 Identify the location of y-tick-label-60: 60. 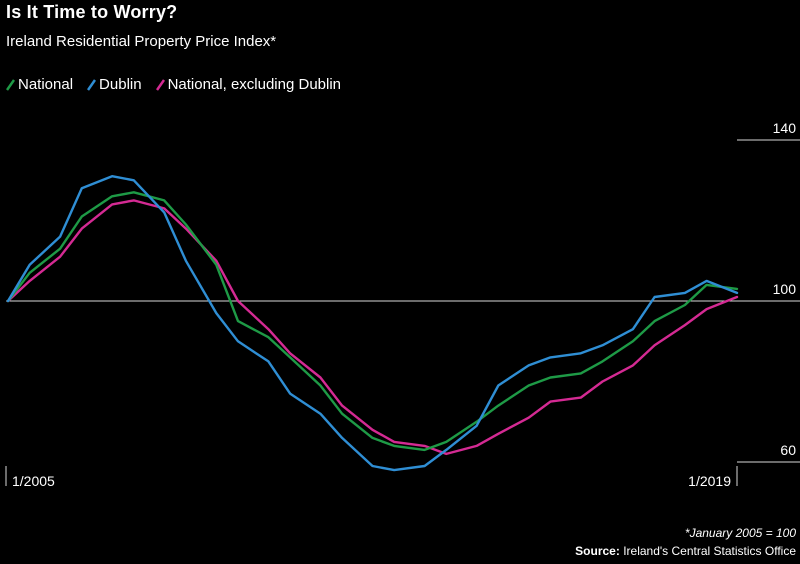
(788, 450).